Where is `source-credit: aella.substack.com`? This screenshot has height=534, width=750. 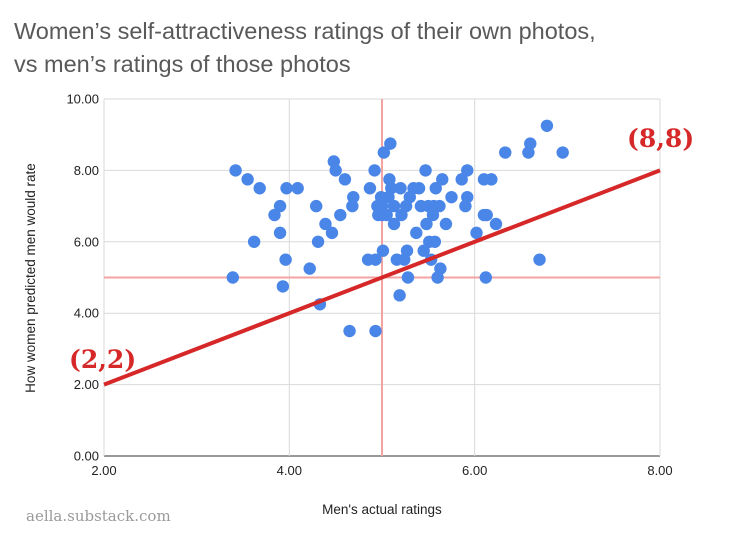
source-credit: aella.substack.com is located at coordinates (98, 516).